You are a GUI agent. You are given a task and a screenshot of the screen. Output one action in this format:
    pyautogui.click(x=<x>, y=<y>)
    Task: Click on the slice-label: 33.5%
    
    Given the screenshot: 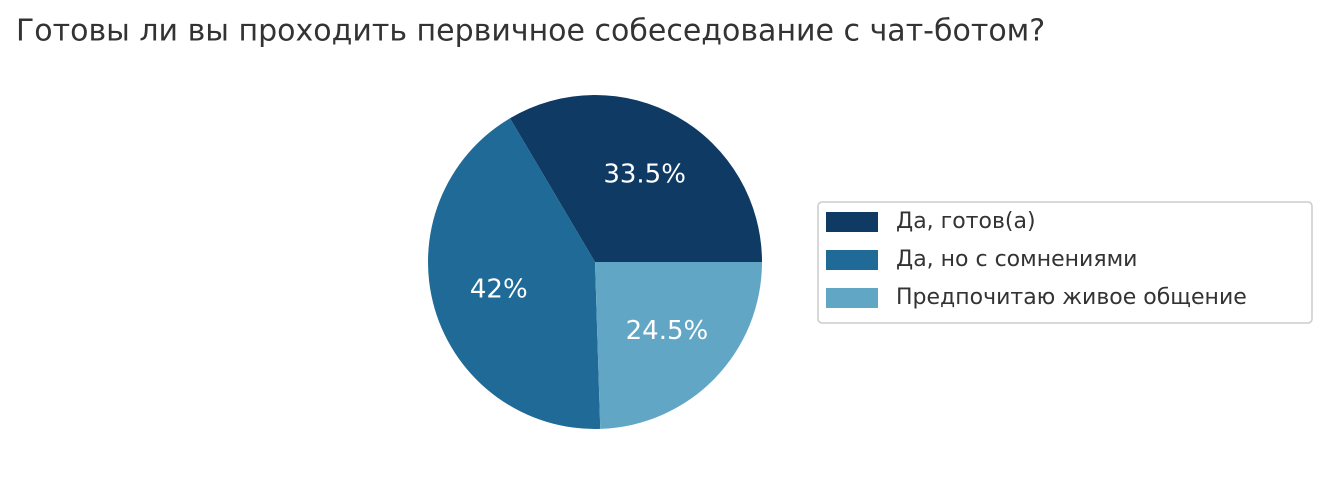 What is the action you would take?
    pyautogui.click(x=644, y=174)
    